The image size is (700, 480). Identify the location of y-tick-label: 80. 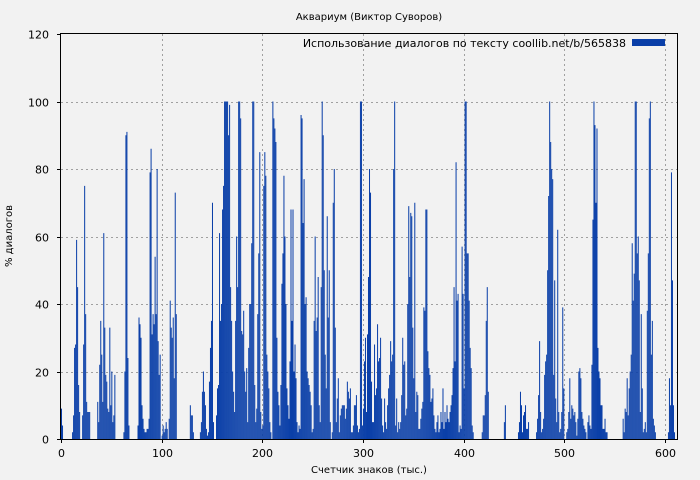
(42, 170).